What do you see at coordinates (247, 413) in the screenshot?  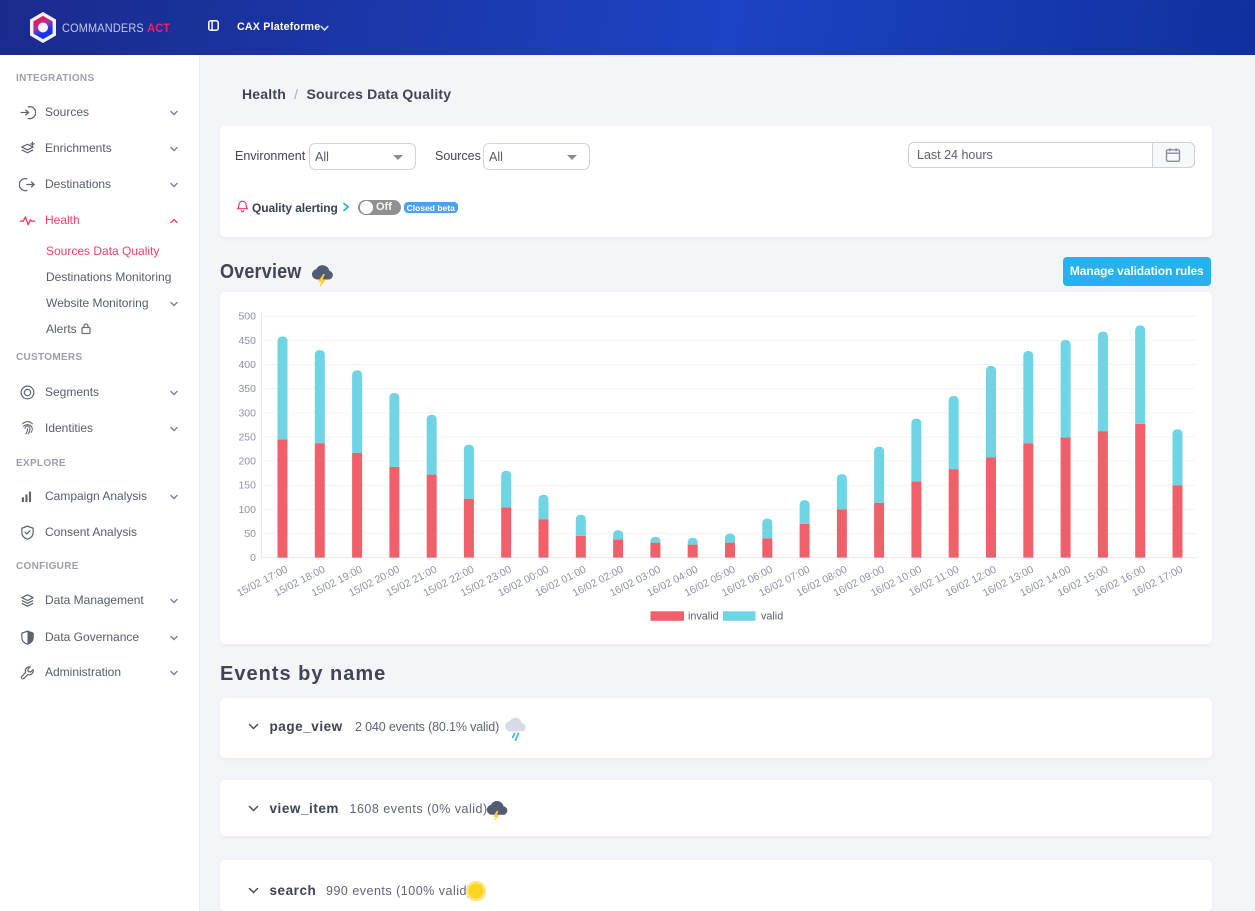 I see `svg-text: 300` at bounding box center [247, 413].